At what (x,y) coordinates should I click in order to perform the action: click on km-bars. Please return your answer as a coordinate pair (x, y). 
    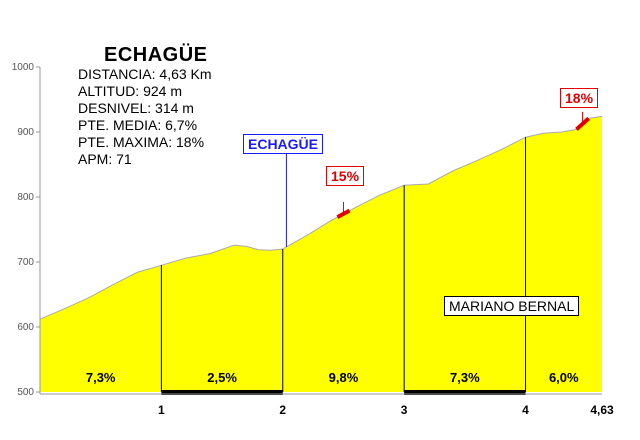
    Looking at the image, I should click on (343, 392).